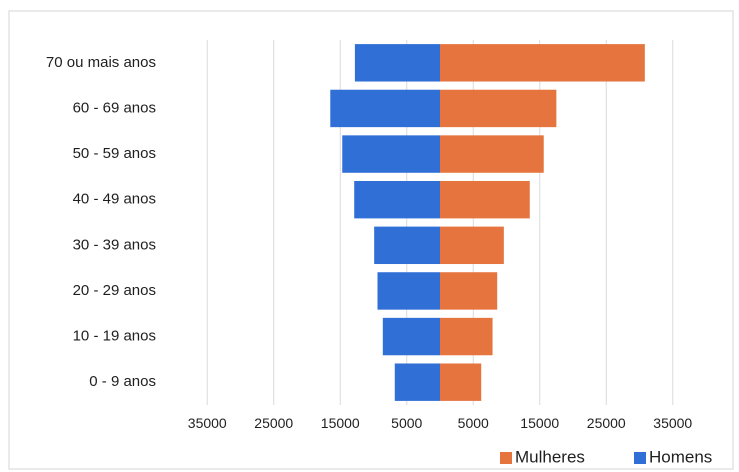  Describe the element at coordinates (122, 381) in the screenshot. I see `category-label: 0 - 9 anos` at that location.